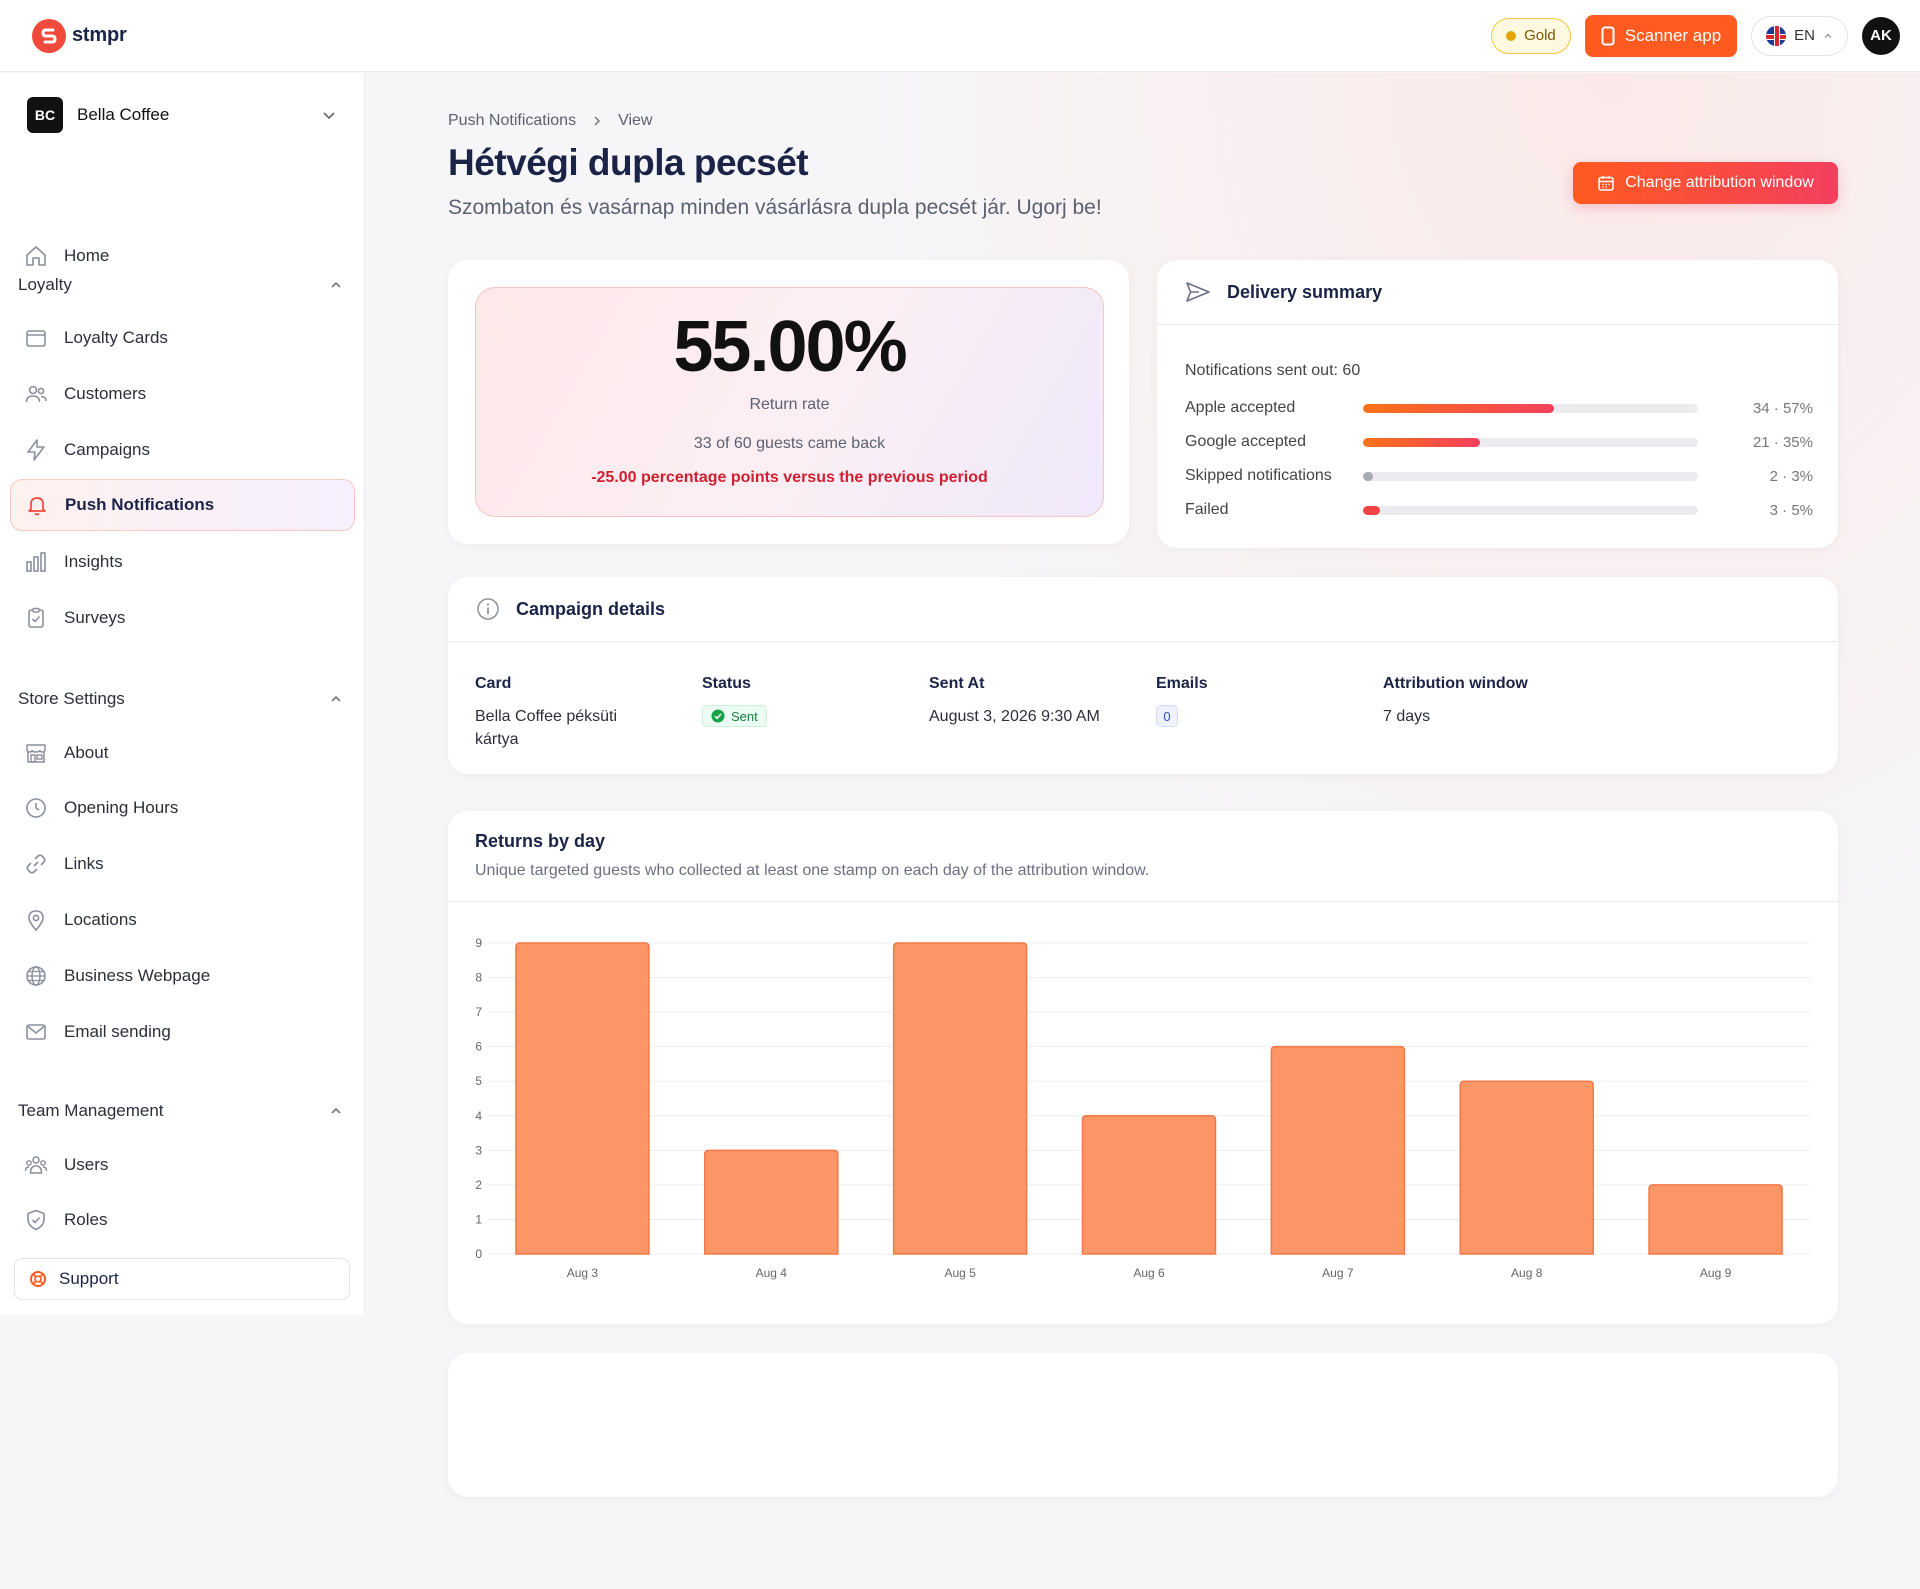 The width and height of the screenshot is (1920, 1589). I want to click on delivery-summary-header: Delivery summary, so click(1497, 292).